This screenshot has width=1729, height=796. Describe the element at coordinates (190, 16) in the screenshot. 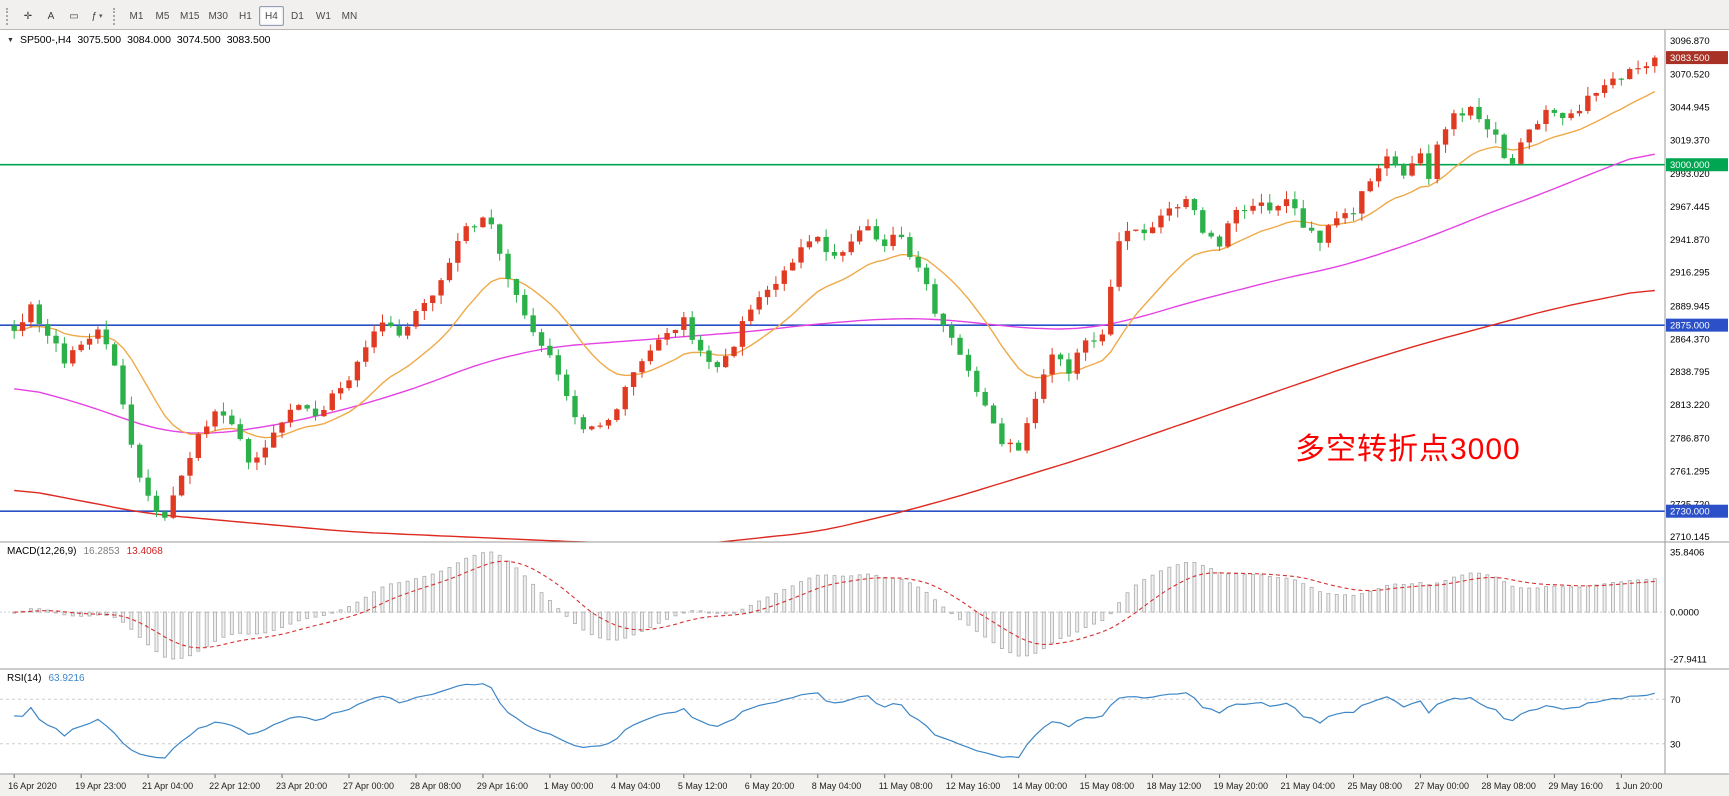

I see `timeframe-button-m15: M15` at that location.